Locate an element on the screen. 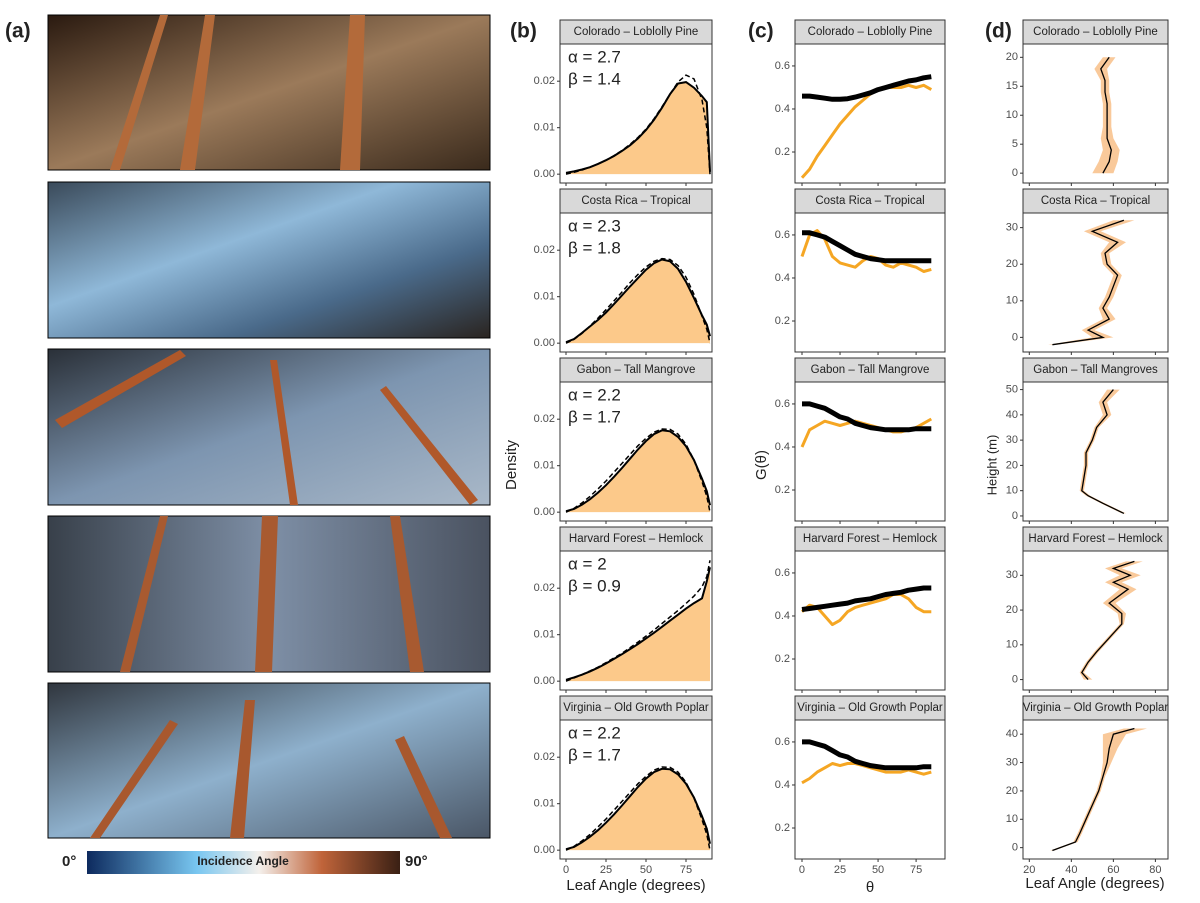 This screenshot has height=903, width=1200. y-tick-label: 40 is located at coordinates (1012, 415).